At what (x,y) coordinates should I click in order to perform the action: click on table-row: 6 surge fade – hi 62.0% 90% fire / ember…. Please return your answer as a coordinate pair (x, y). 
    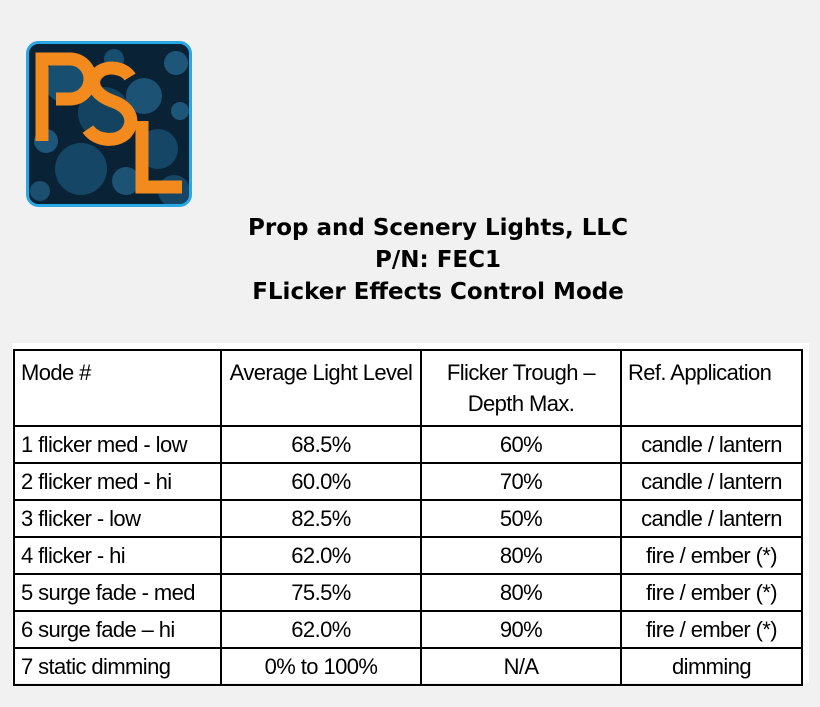
    Looking at the image, I should click on (408, 629).